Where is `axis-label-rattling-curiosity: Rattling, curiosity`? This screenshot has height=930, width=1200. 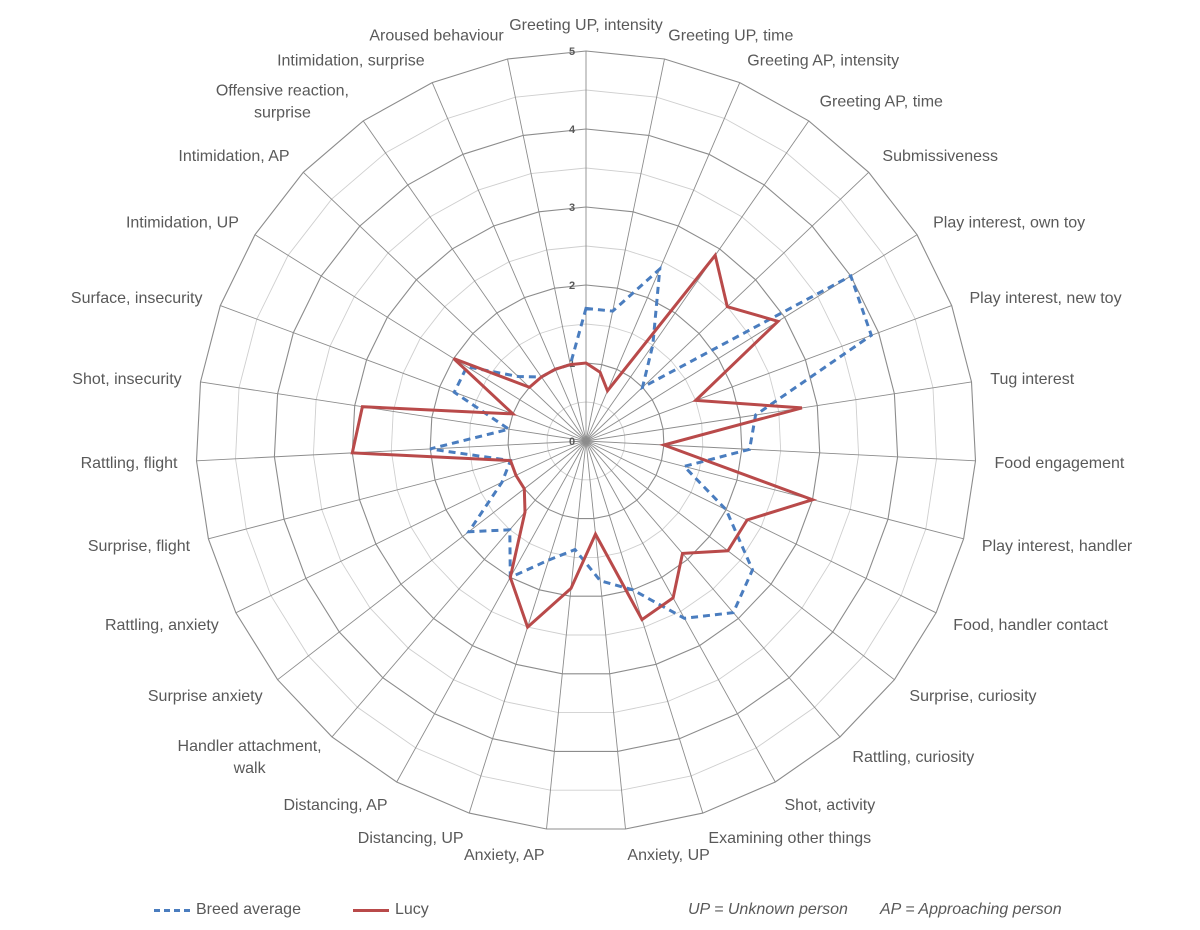 axis-label-rattling-curiosity: Rattling, curiosity is located at coordinates (913, 757).